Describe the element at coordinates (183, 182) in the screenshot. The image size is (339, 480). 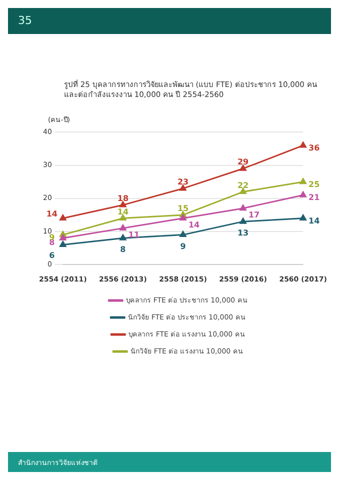
I see `data-label: 23` at that location.